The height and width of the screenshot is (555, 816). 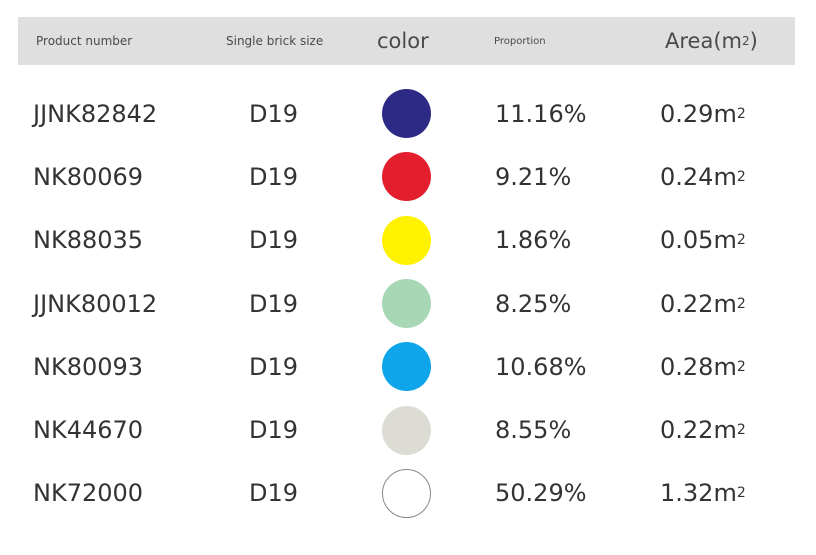 What do you see at coordinates (84, 41) in the screenshot?
I see `header-product-number: Product number` at bounding box center [84, 41].